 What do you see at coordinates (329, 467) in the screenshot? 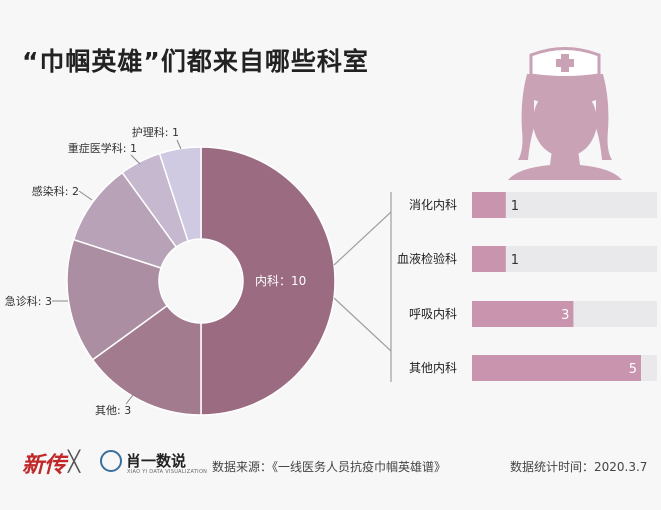
I see `data-source: 数据来源：《一线医务人员抗疫巾帼英雄谱》` at bounding box center [329, 467].